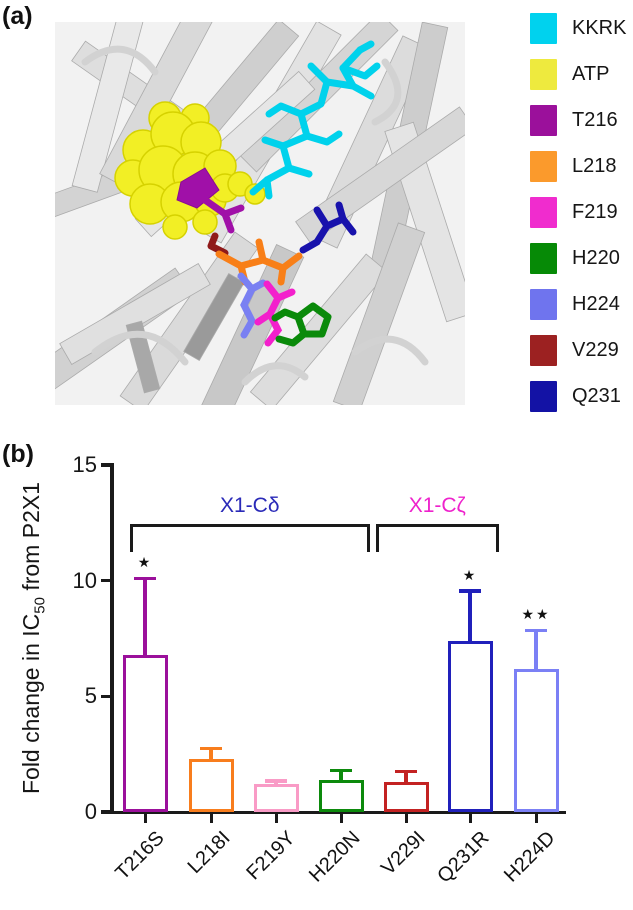 The image size is (633, 910). What do you see at coordinates (595, 350) in the screenshot?
I see `legend-label: V229` at bounding box center [595, 350].